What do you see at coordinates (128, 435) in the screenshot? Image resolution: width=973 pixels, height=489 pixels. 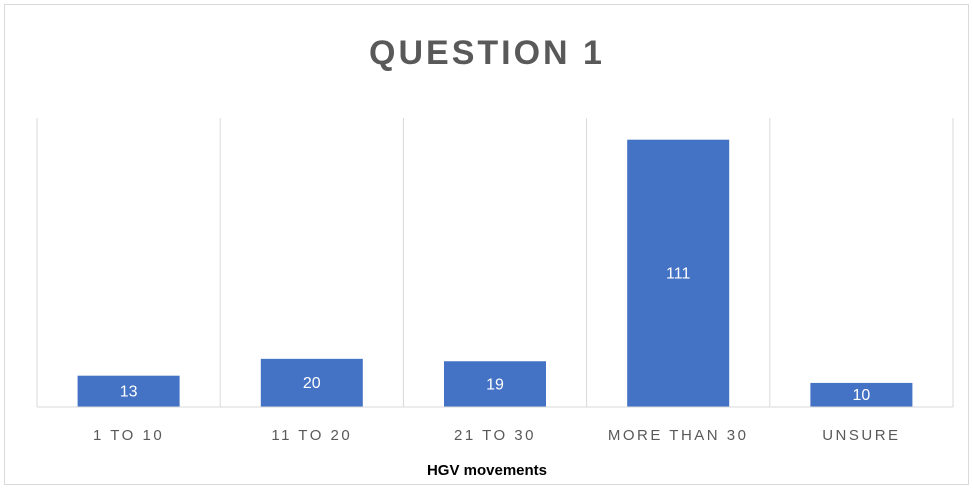 I see `x-tick-label: 1 TO 10` at bounding box center [128, 435].